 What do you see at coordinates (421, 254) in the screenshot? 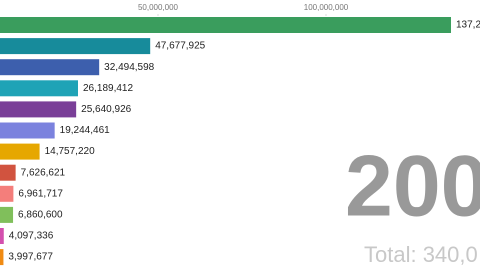
I see `total-label: Total: 340,0` at bounding box center [421, 254].